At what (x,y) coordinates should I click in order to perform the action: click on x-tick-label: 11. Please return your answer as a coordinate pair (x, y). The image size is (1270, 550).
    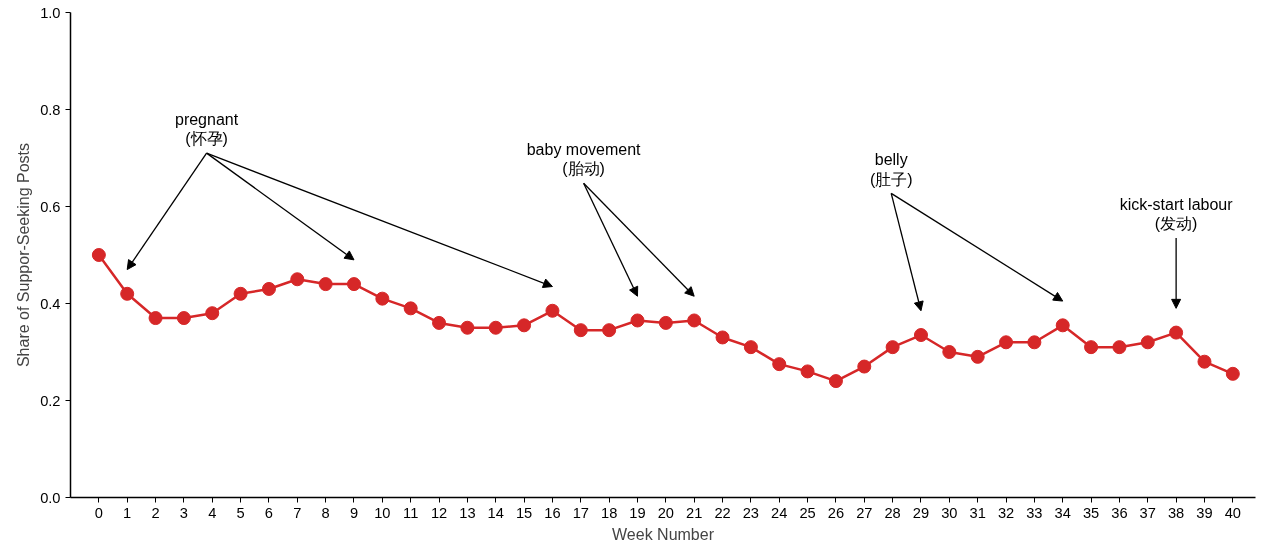
    Looking at the image, I should click on (411, 512).